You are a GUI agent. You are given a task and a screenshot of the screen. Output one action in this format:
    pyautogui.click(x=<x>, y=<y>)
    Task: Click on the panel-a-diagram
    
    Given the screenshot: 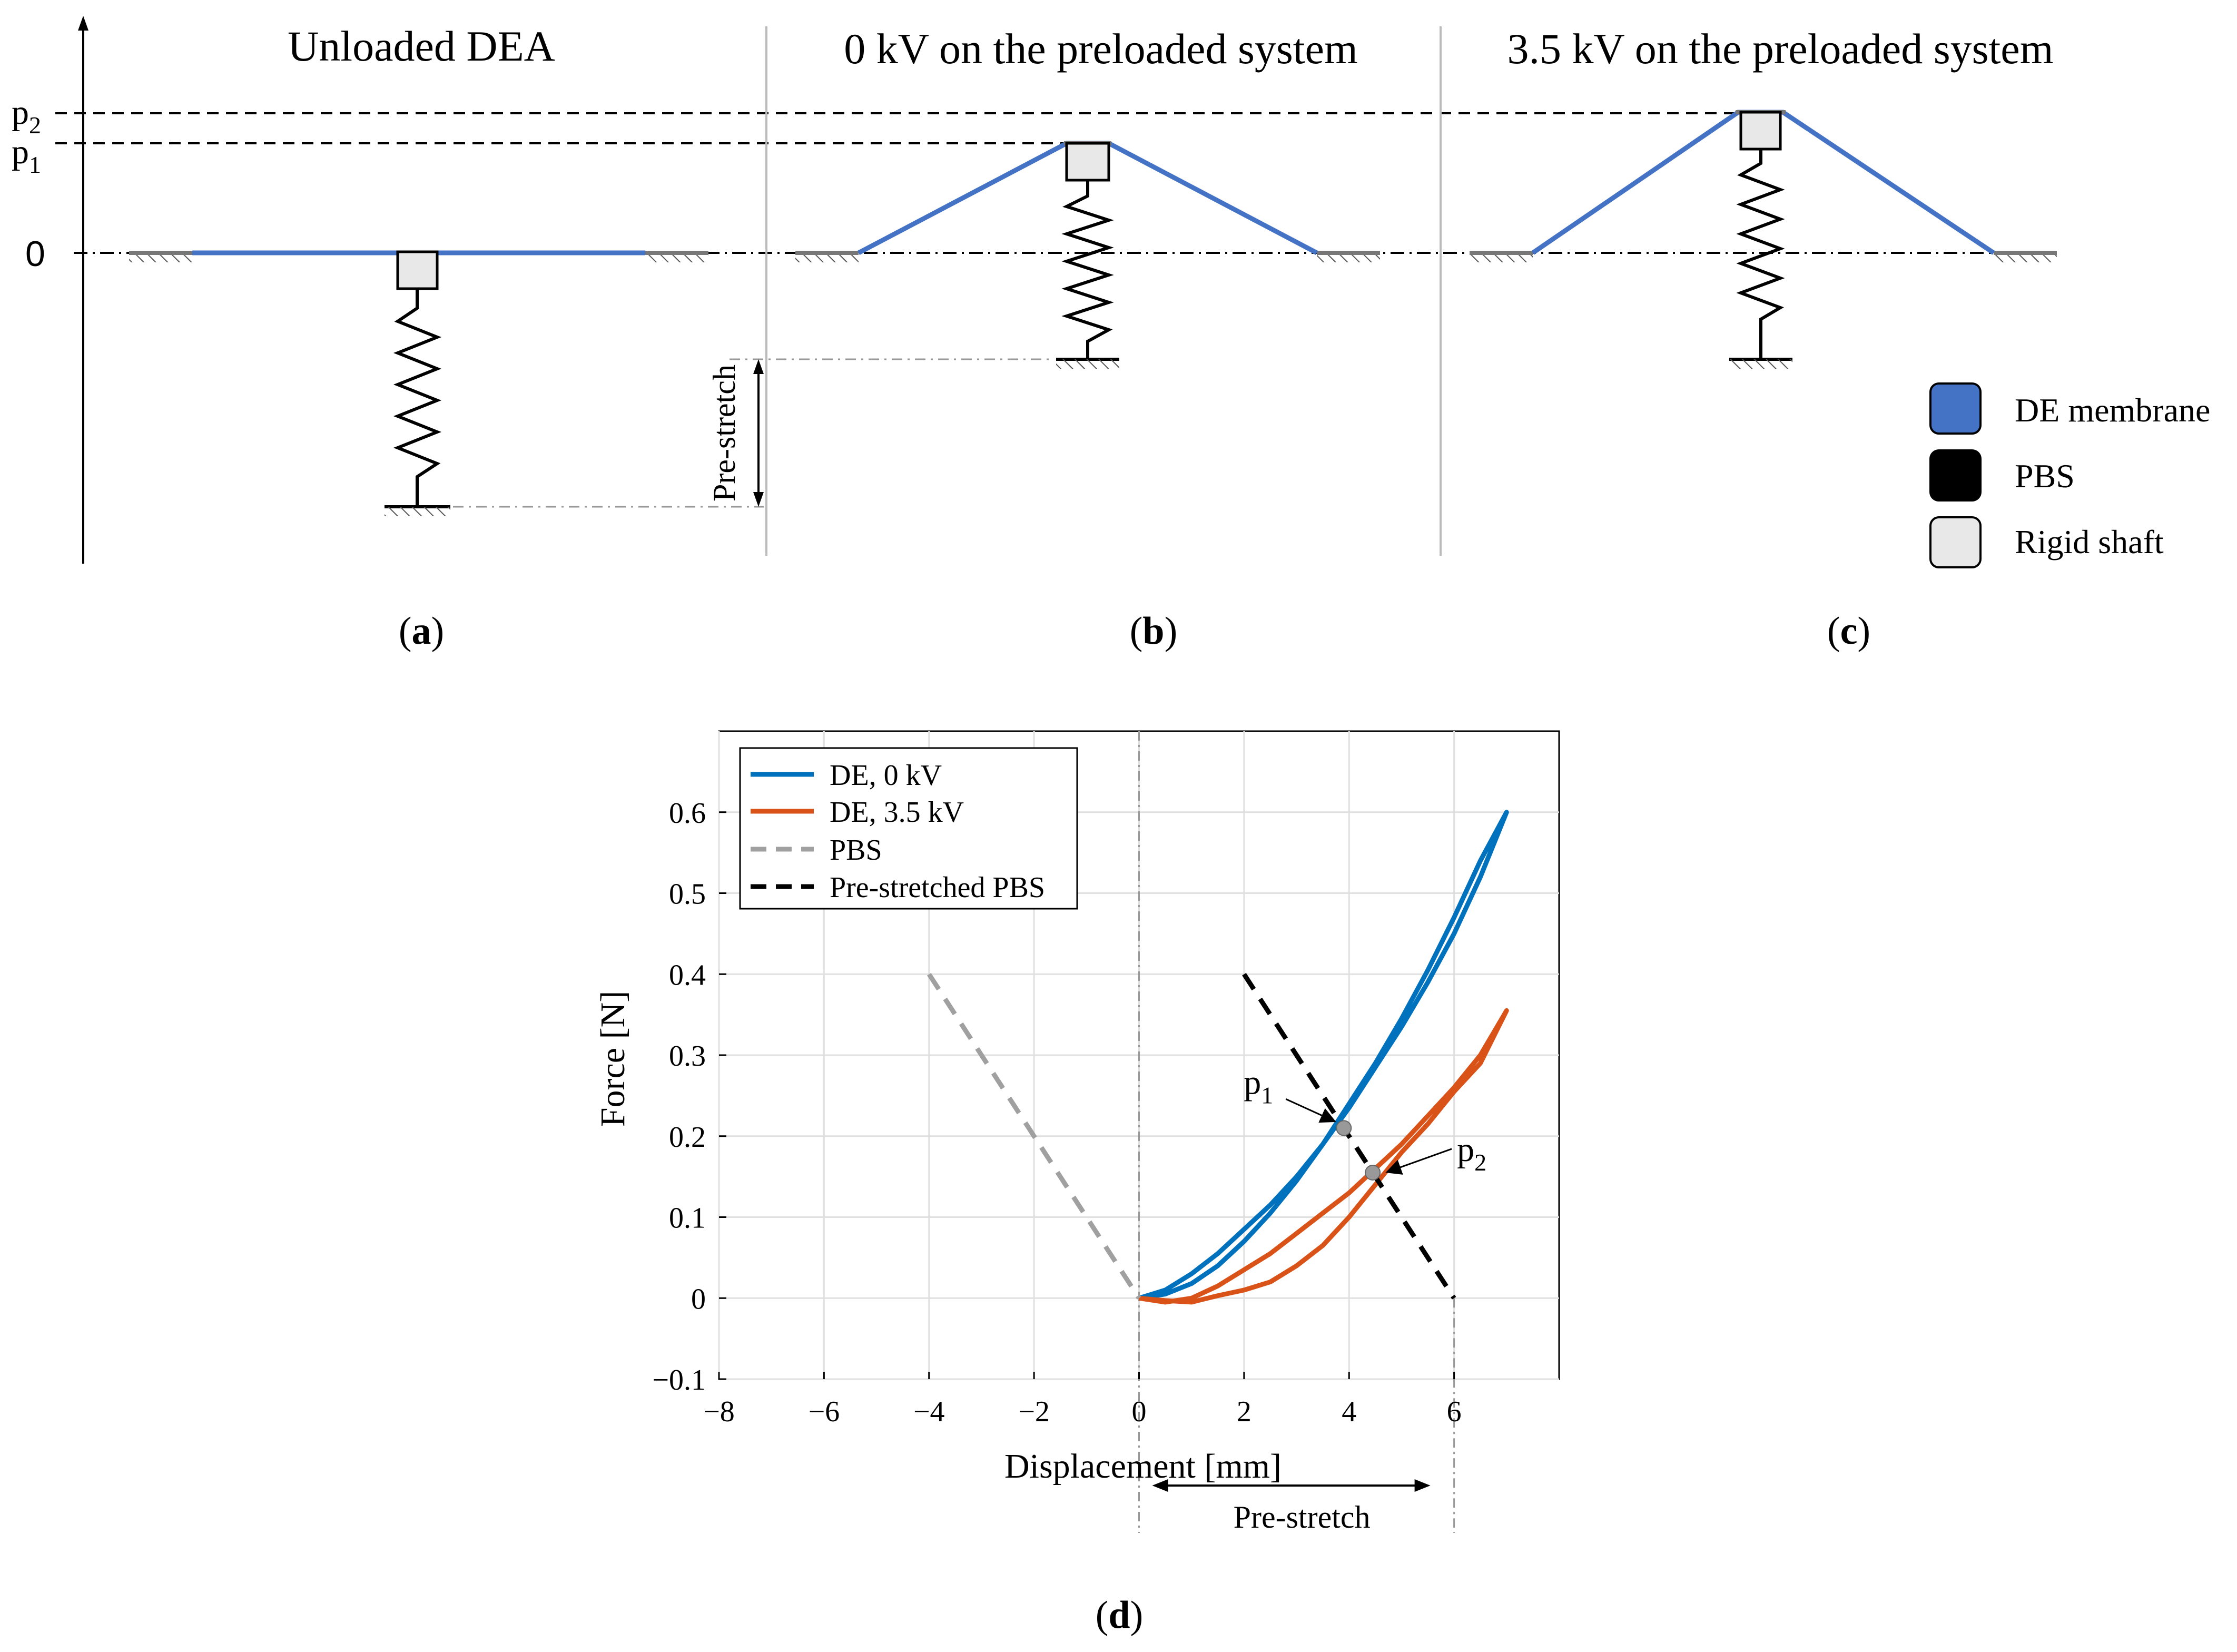 What is the action you would take?
    pyautogui.click(x=447, y=383)
    